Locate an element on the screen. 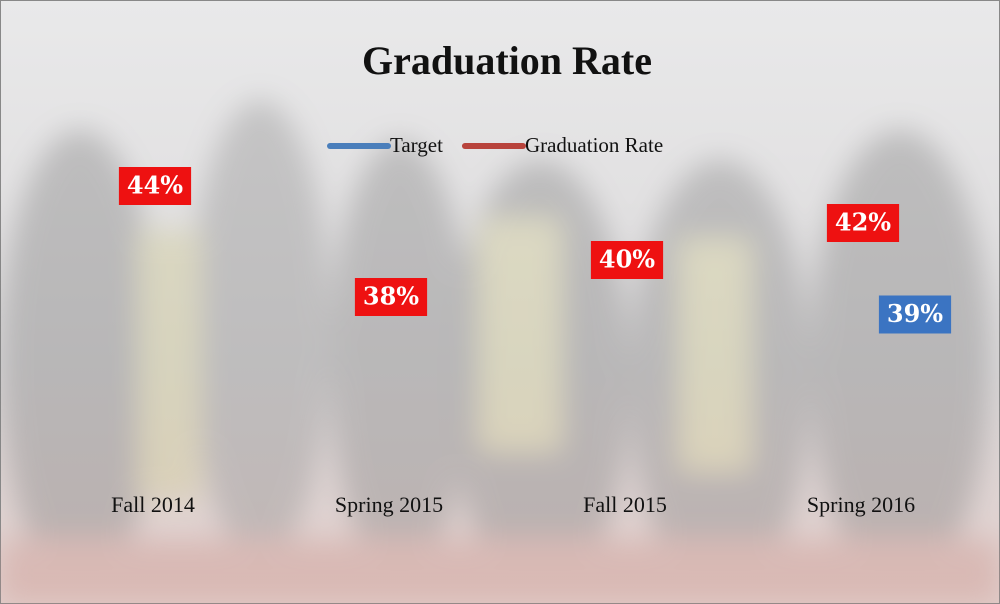 The height and width of the screenshot is (604, 1000). value-label: 38% is located at coordinates (391, 296).